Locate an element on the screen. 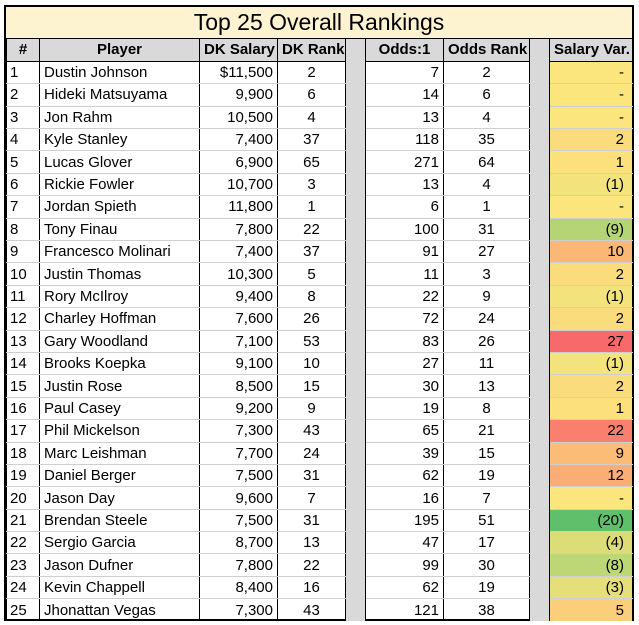  dk-salary-cell: 6,900 is located at coordinates (238, 162).